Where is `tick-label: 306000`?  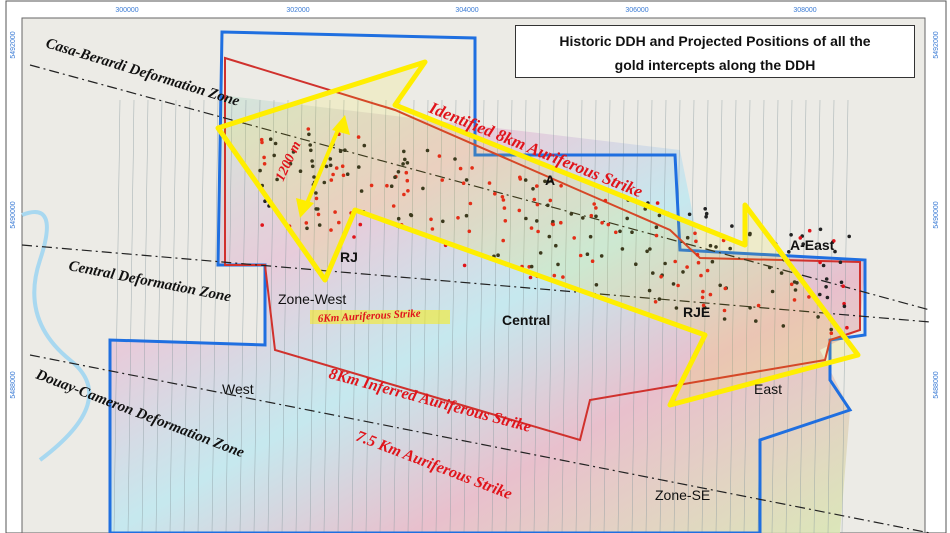
tick-label: 306000 is located at coordinates (636, 10).